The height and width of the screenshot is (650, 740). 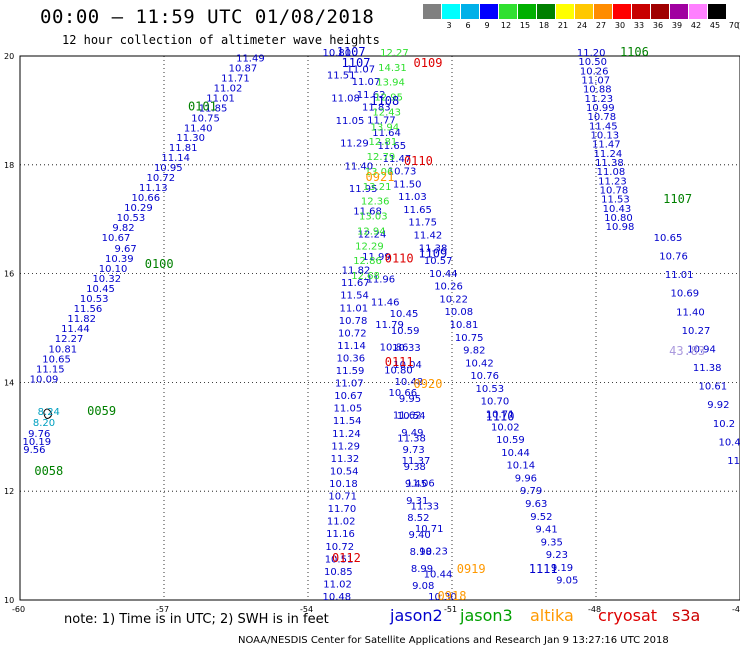 I want to click on swh-value: 11.20, so click(x=591, y=53).